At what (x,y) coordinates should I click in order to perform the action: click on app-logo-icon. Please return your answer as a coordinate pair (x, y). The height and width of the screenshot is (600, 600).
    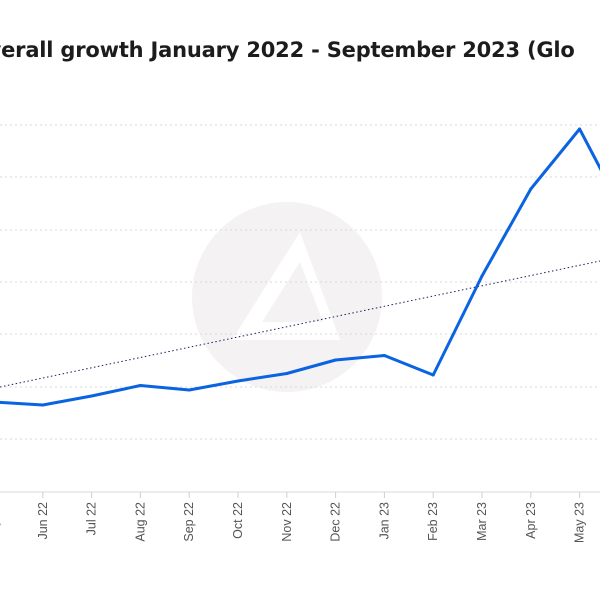
    Looking at the image, I should click on (287, 297).